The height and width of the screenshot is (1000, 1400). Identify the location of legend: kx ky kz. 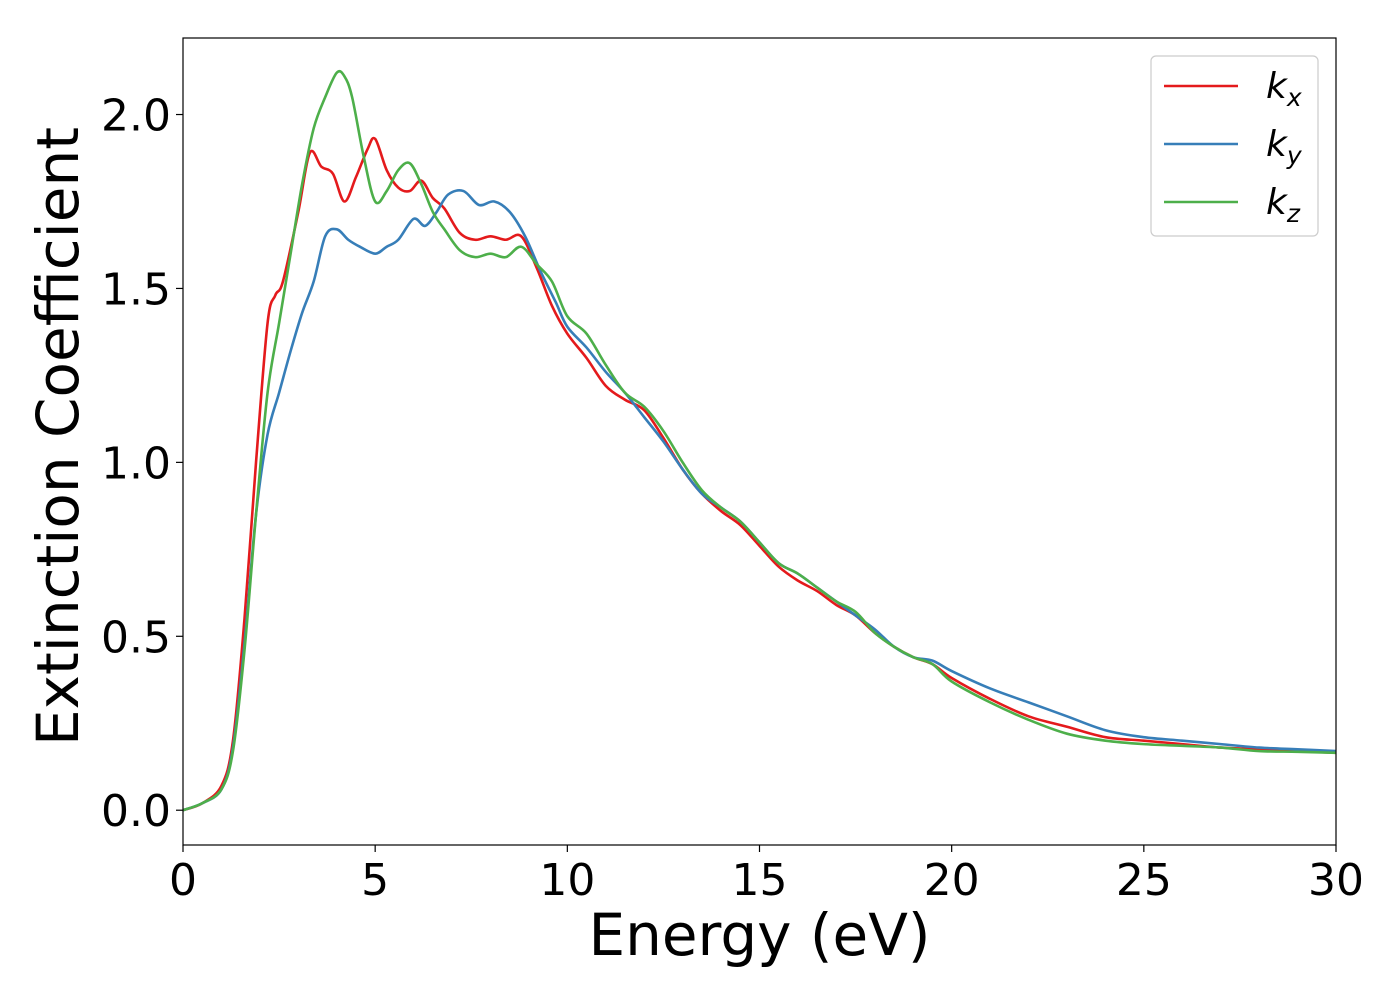
(1234, 146).